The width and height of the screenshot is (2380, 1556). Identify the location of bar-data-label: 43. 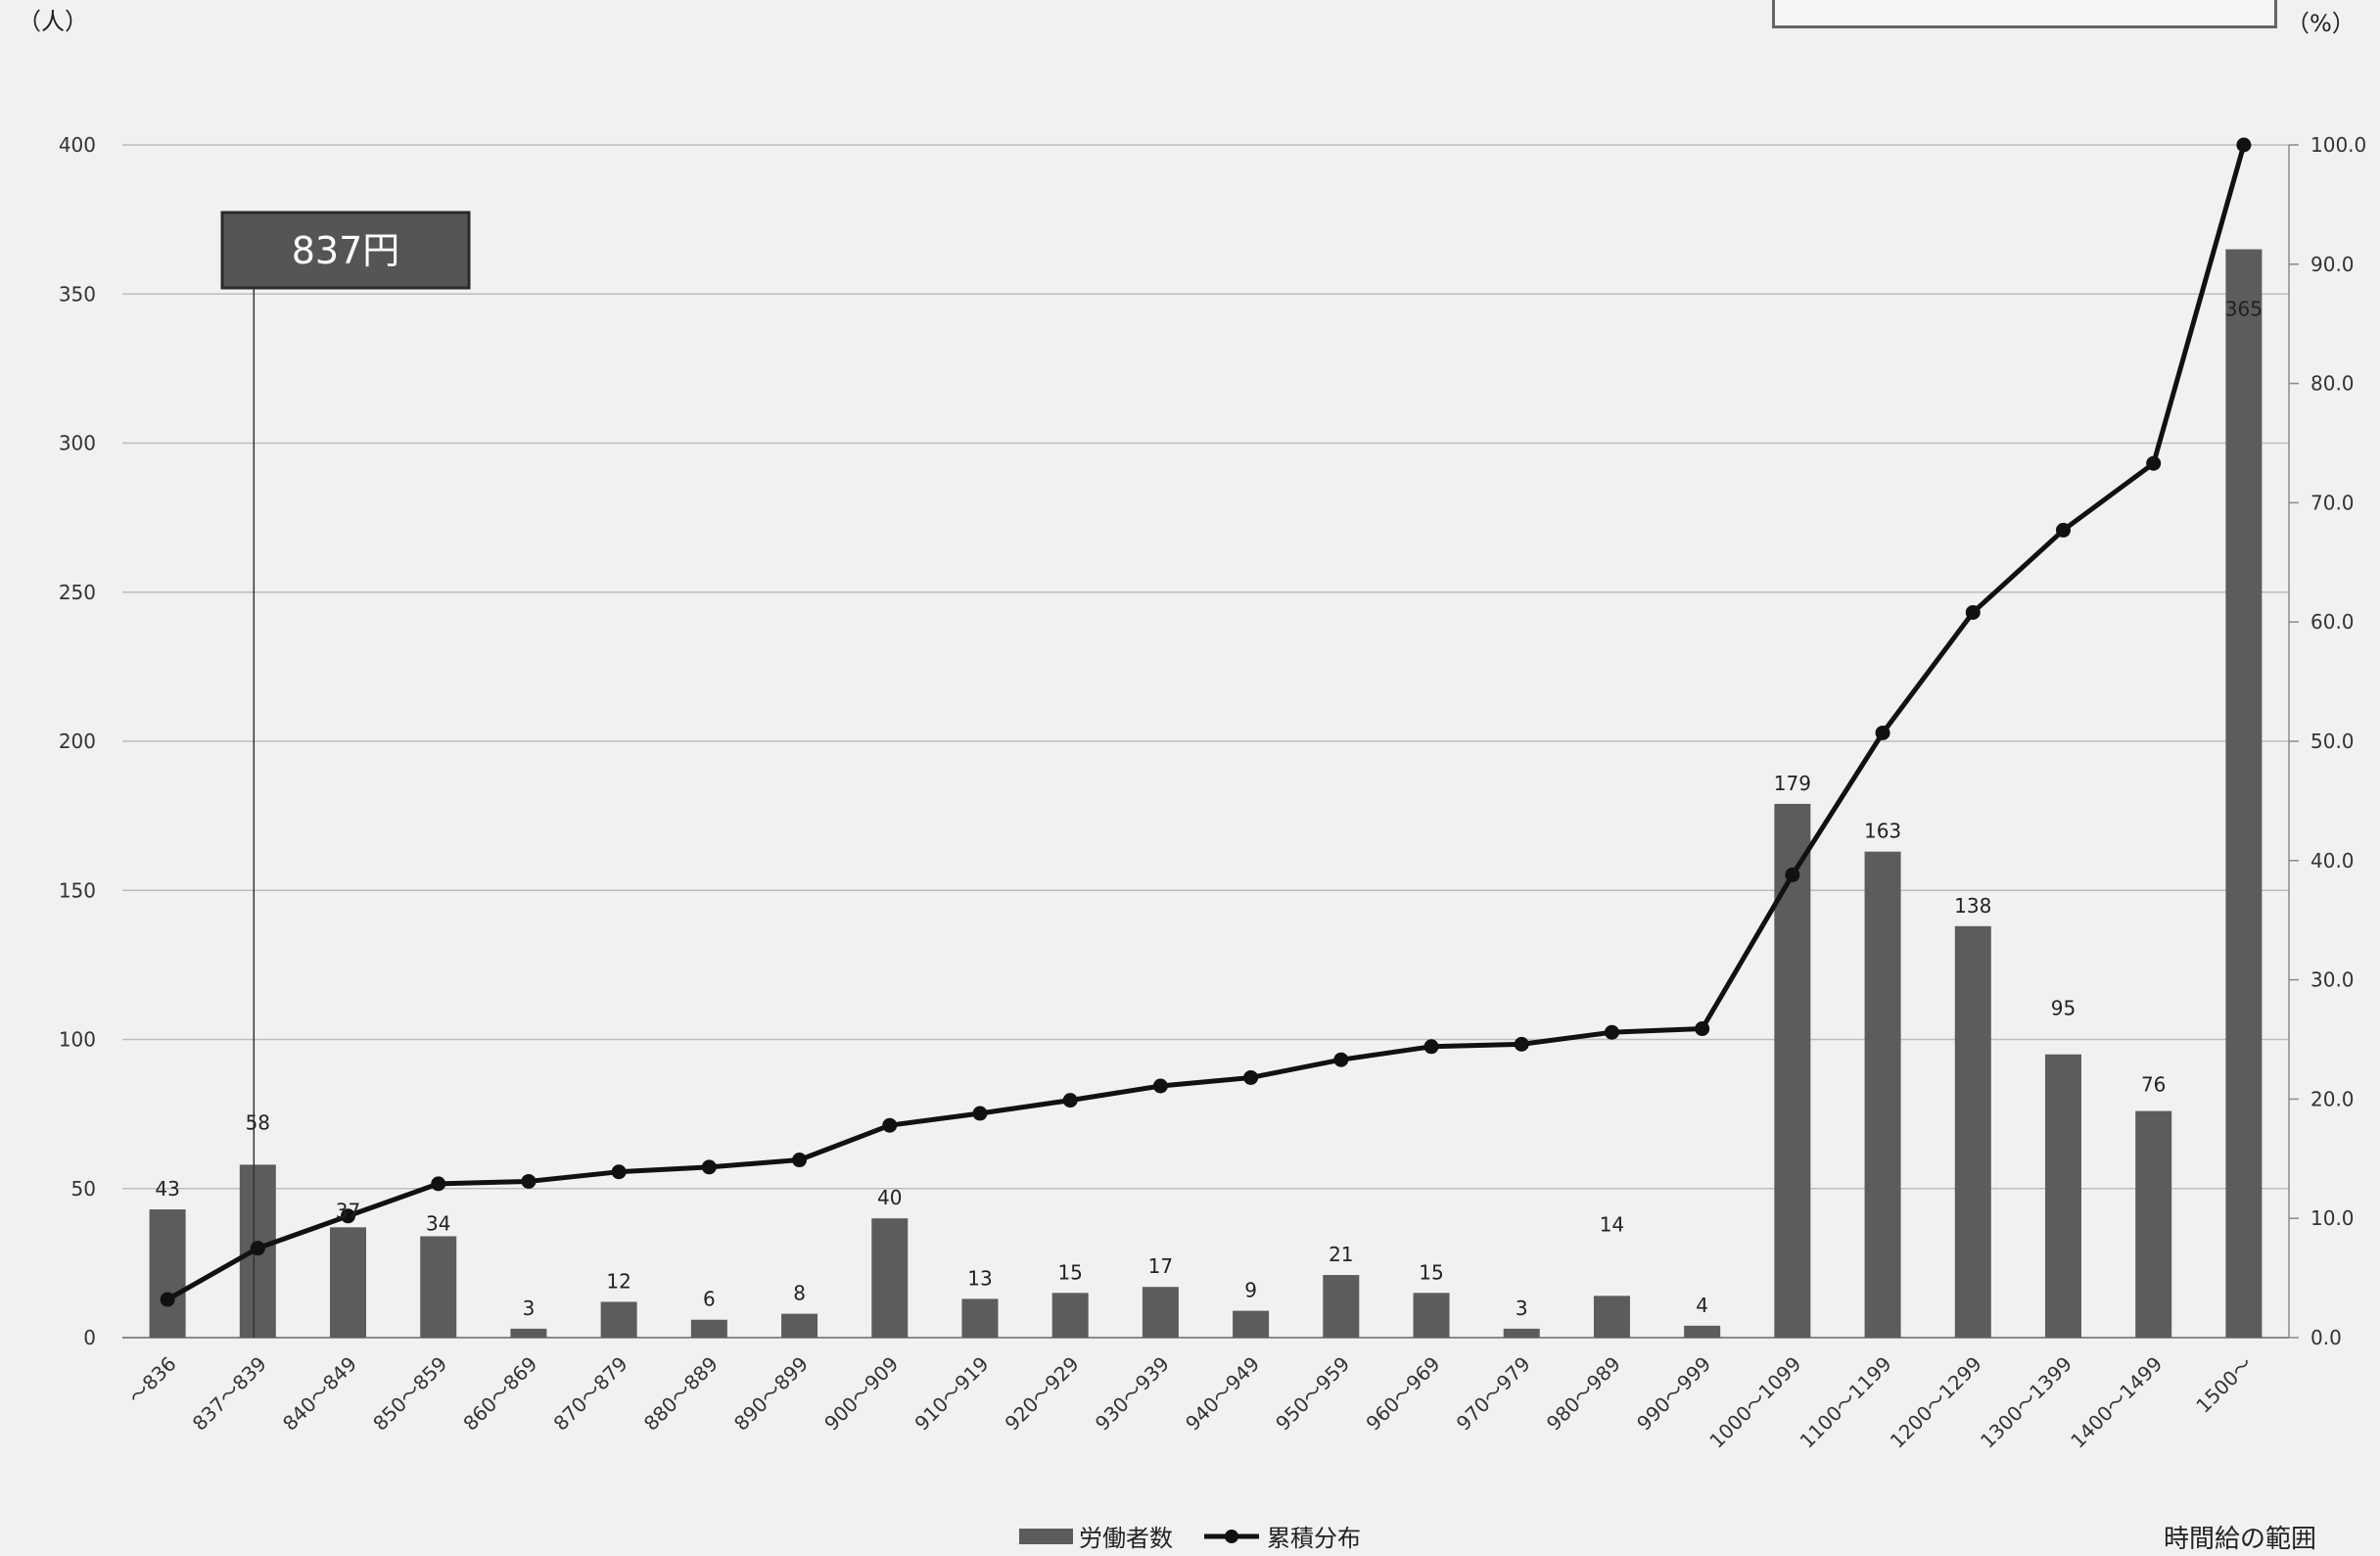
(167, 1189).